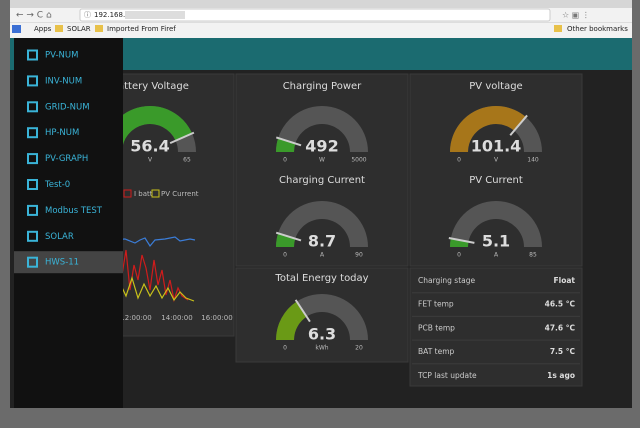  I want to click on bookmark: SOLAR, so click(79, 29).